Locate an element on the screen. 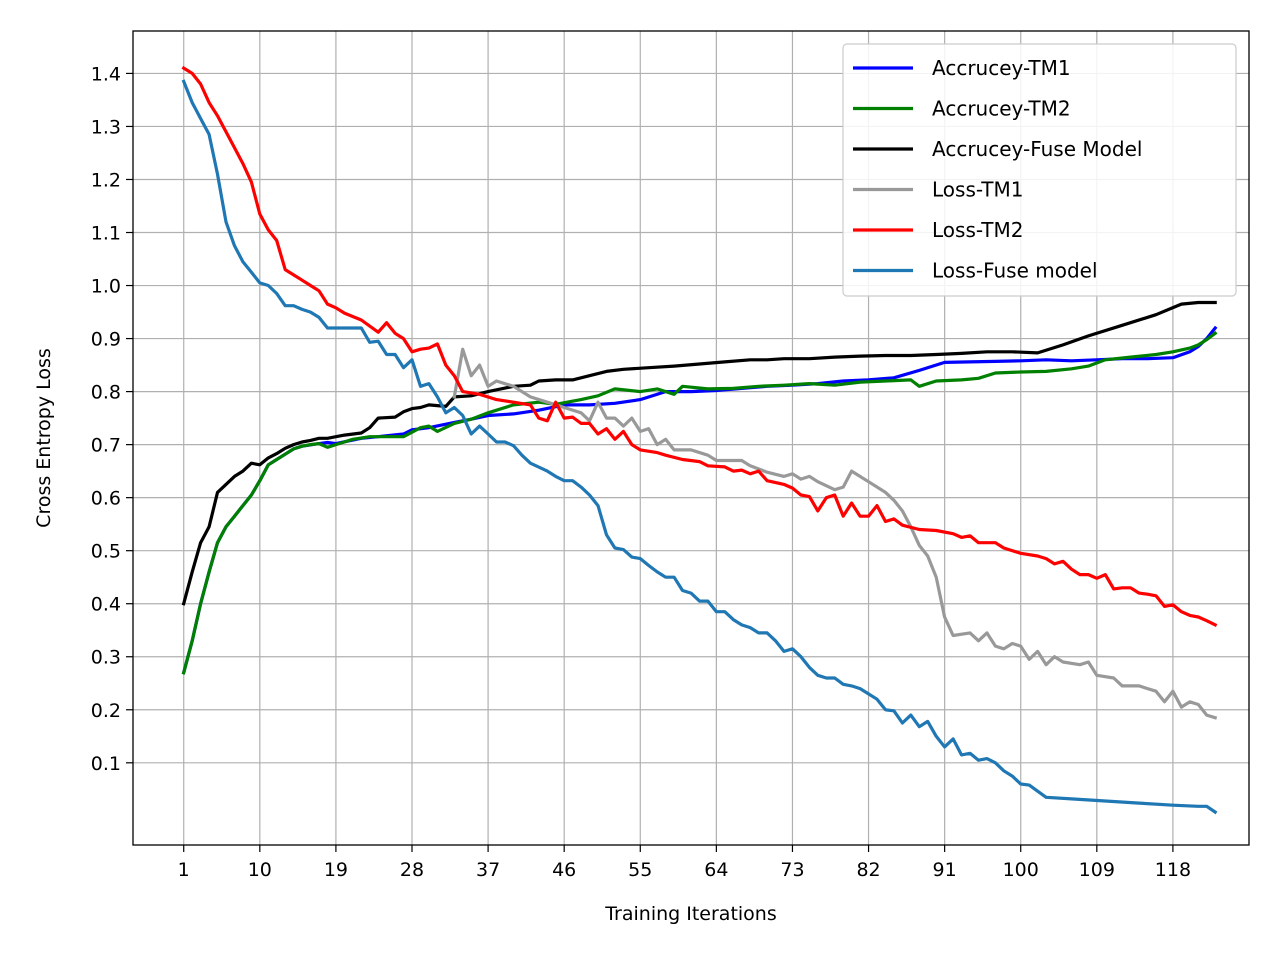 The image size is (1280, 960). x-tick-label: 28 is located at coordinates (412, 870).